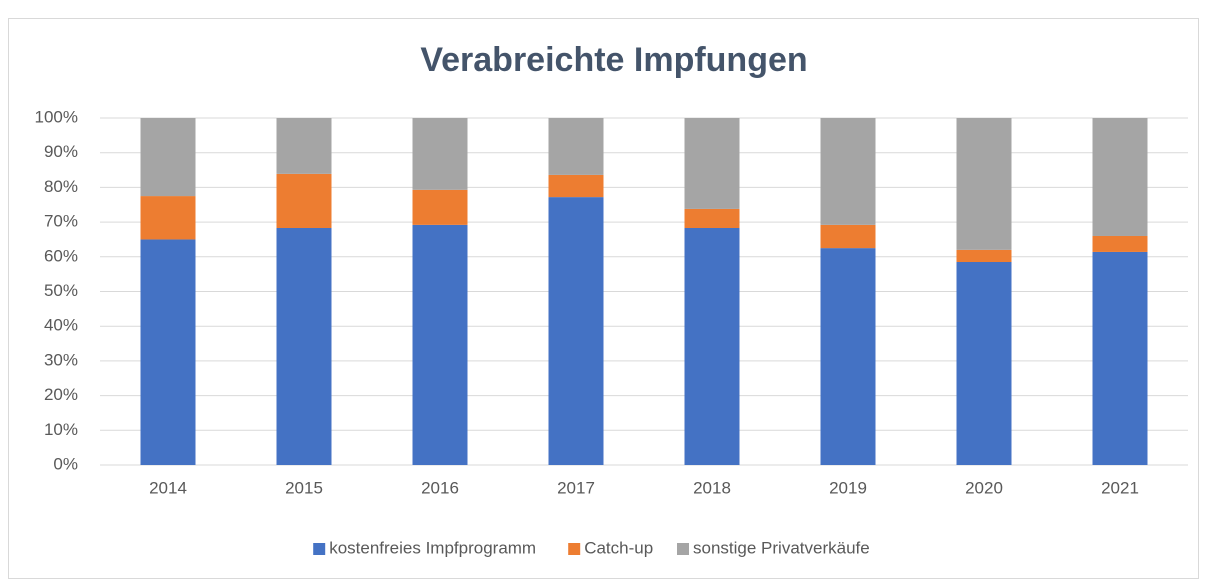  What do you see at coordinates (61, 325) in the screenshot?
I see `y-tick-label: 40%` at bounding box center [61, 325].